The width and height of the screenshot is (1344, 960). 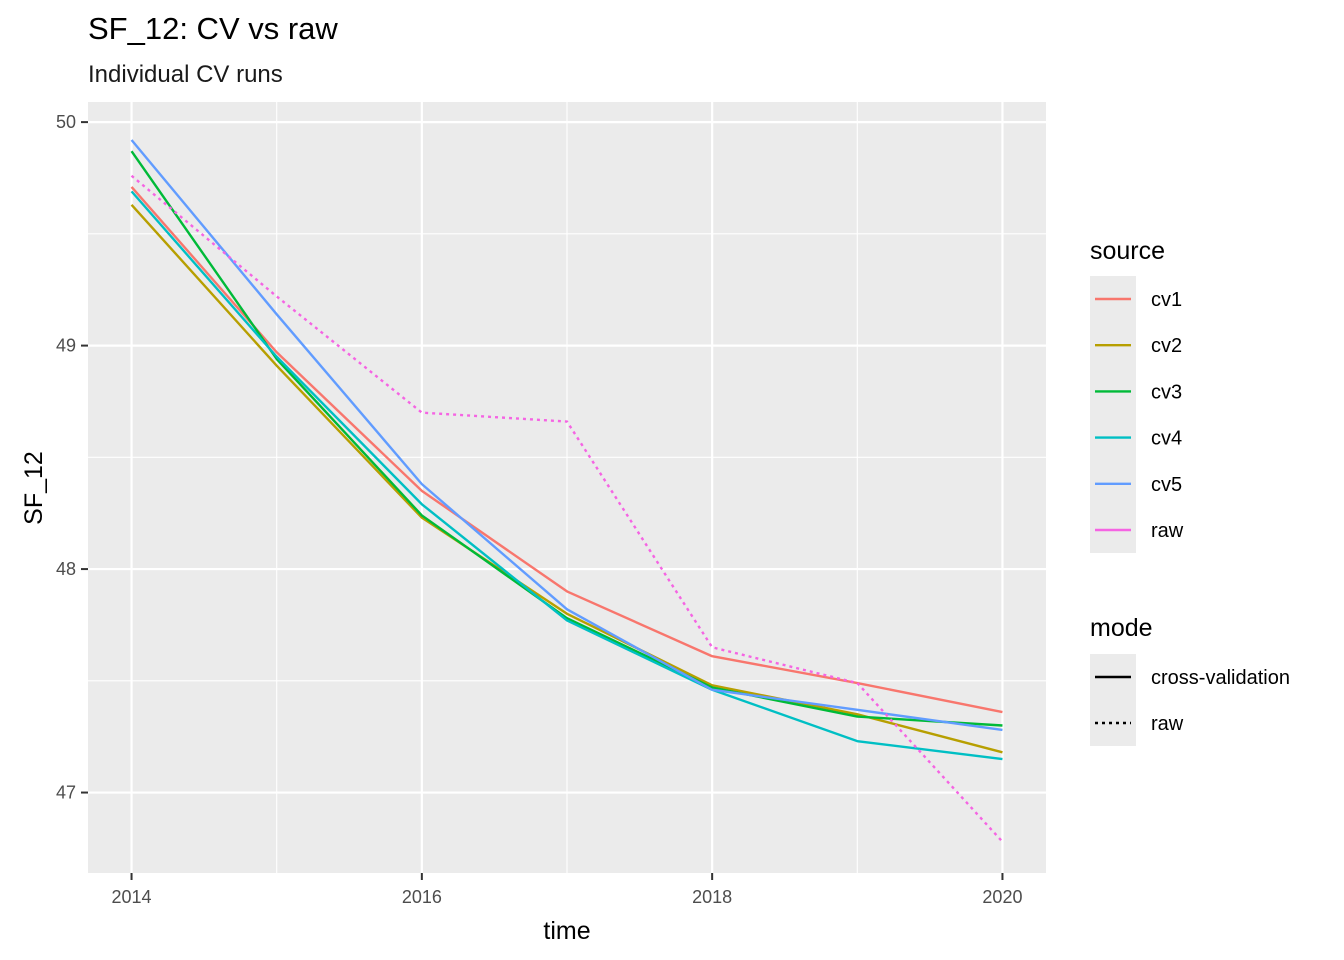 I want to click on legend-source-title: source, so click(x=1127, y=251).